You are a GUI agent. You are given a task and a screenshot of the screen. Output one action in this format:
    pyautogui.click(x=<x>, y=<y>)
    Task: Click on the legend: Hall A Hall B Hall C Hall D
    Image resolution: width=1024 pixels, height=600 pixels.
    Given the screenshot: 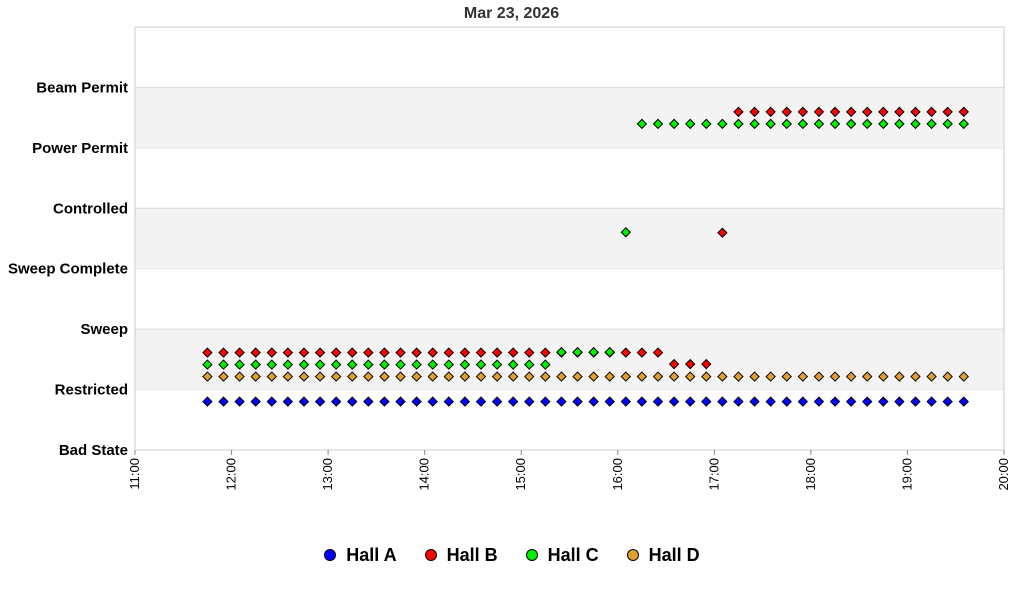 What is the action you would take?
    pyautogui.click(x=512, y=555)
    